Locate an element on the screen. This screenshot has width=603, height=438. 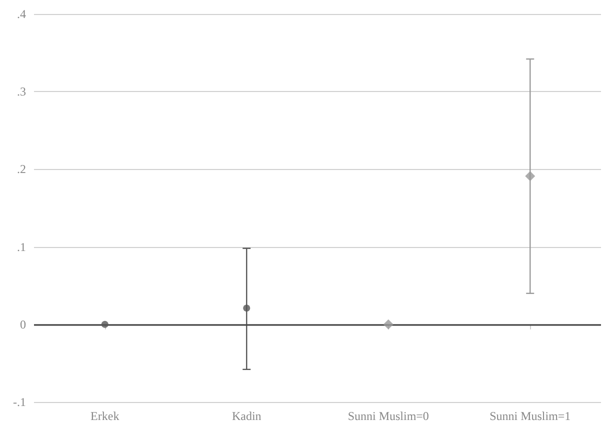
y-tick-label: 0 is located at coordinates (23, 324).